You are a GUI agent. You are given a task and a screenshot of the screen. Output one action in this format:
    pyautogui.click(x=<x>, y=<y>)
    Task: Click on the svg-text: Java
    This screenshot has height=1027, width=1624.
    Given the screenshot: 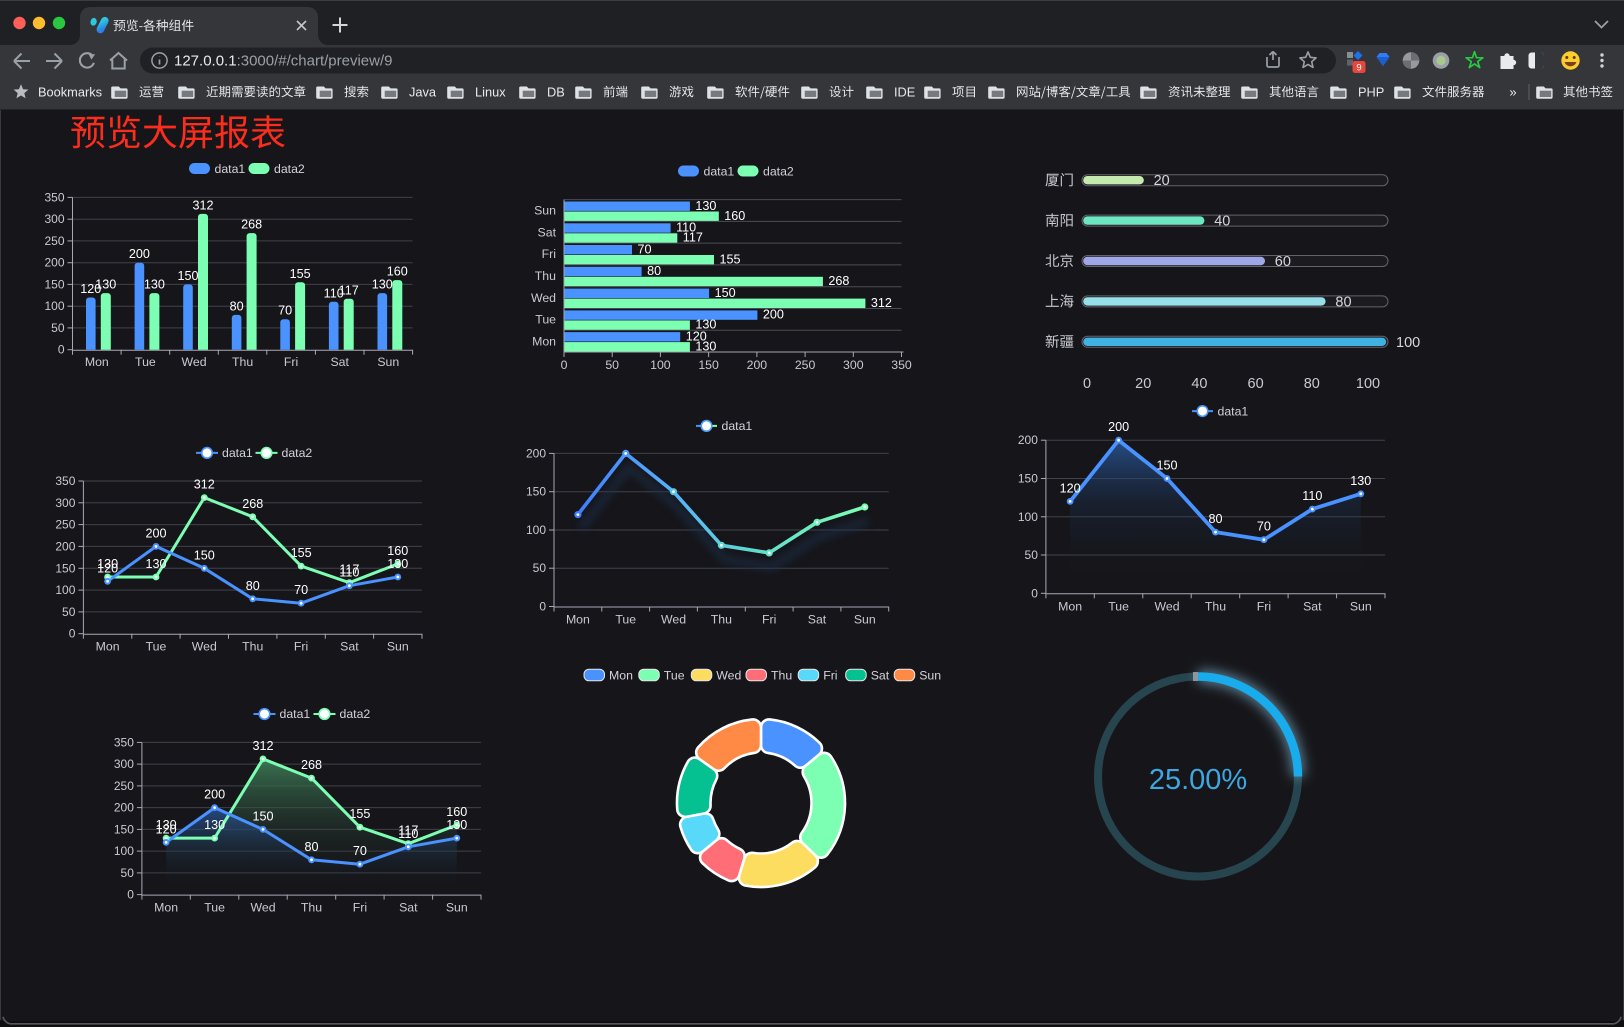 What is the action you would take?
    pyautogui.click(x=423, y=92)
    